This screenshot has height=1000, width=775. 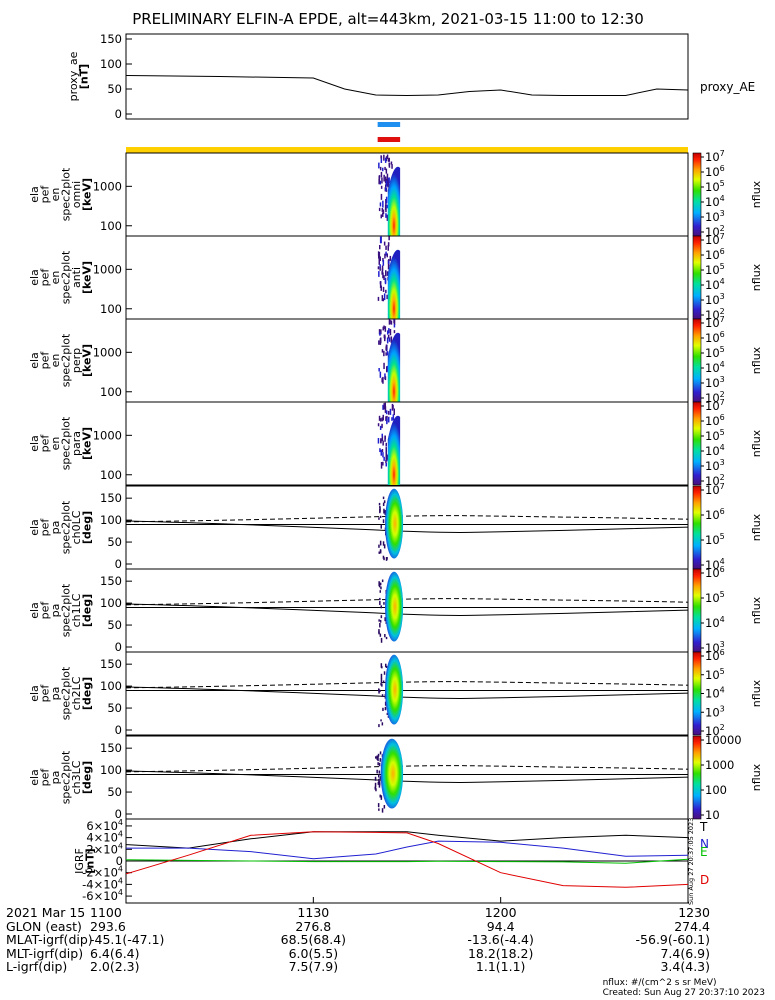 I want to click on pa-ch0-ylabel-line: spec2plot, so click(x=65, y=527).